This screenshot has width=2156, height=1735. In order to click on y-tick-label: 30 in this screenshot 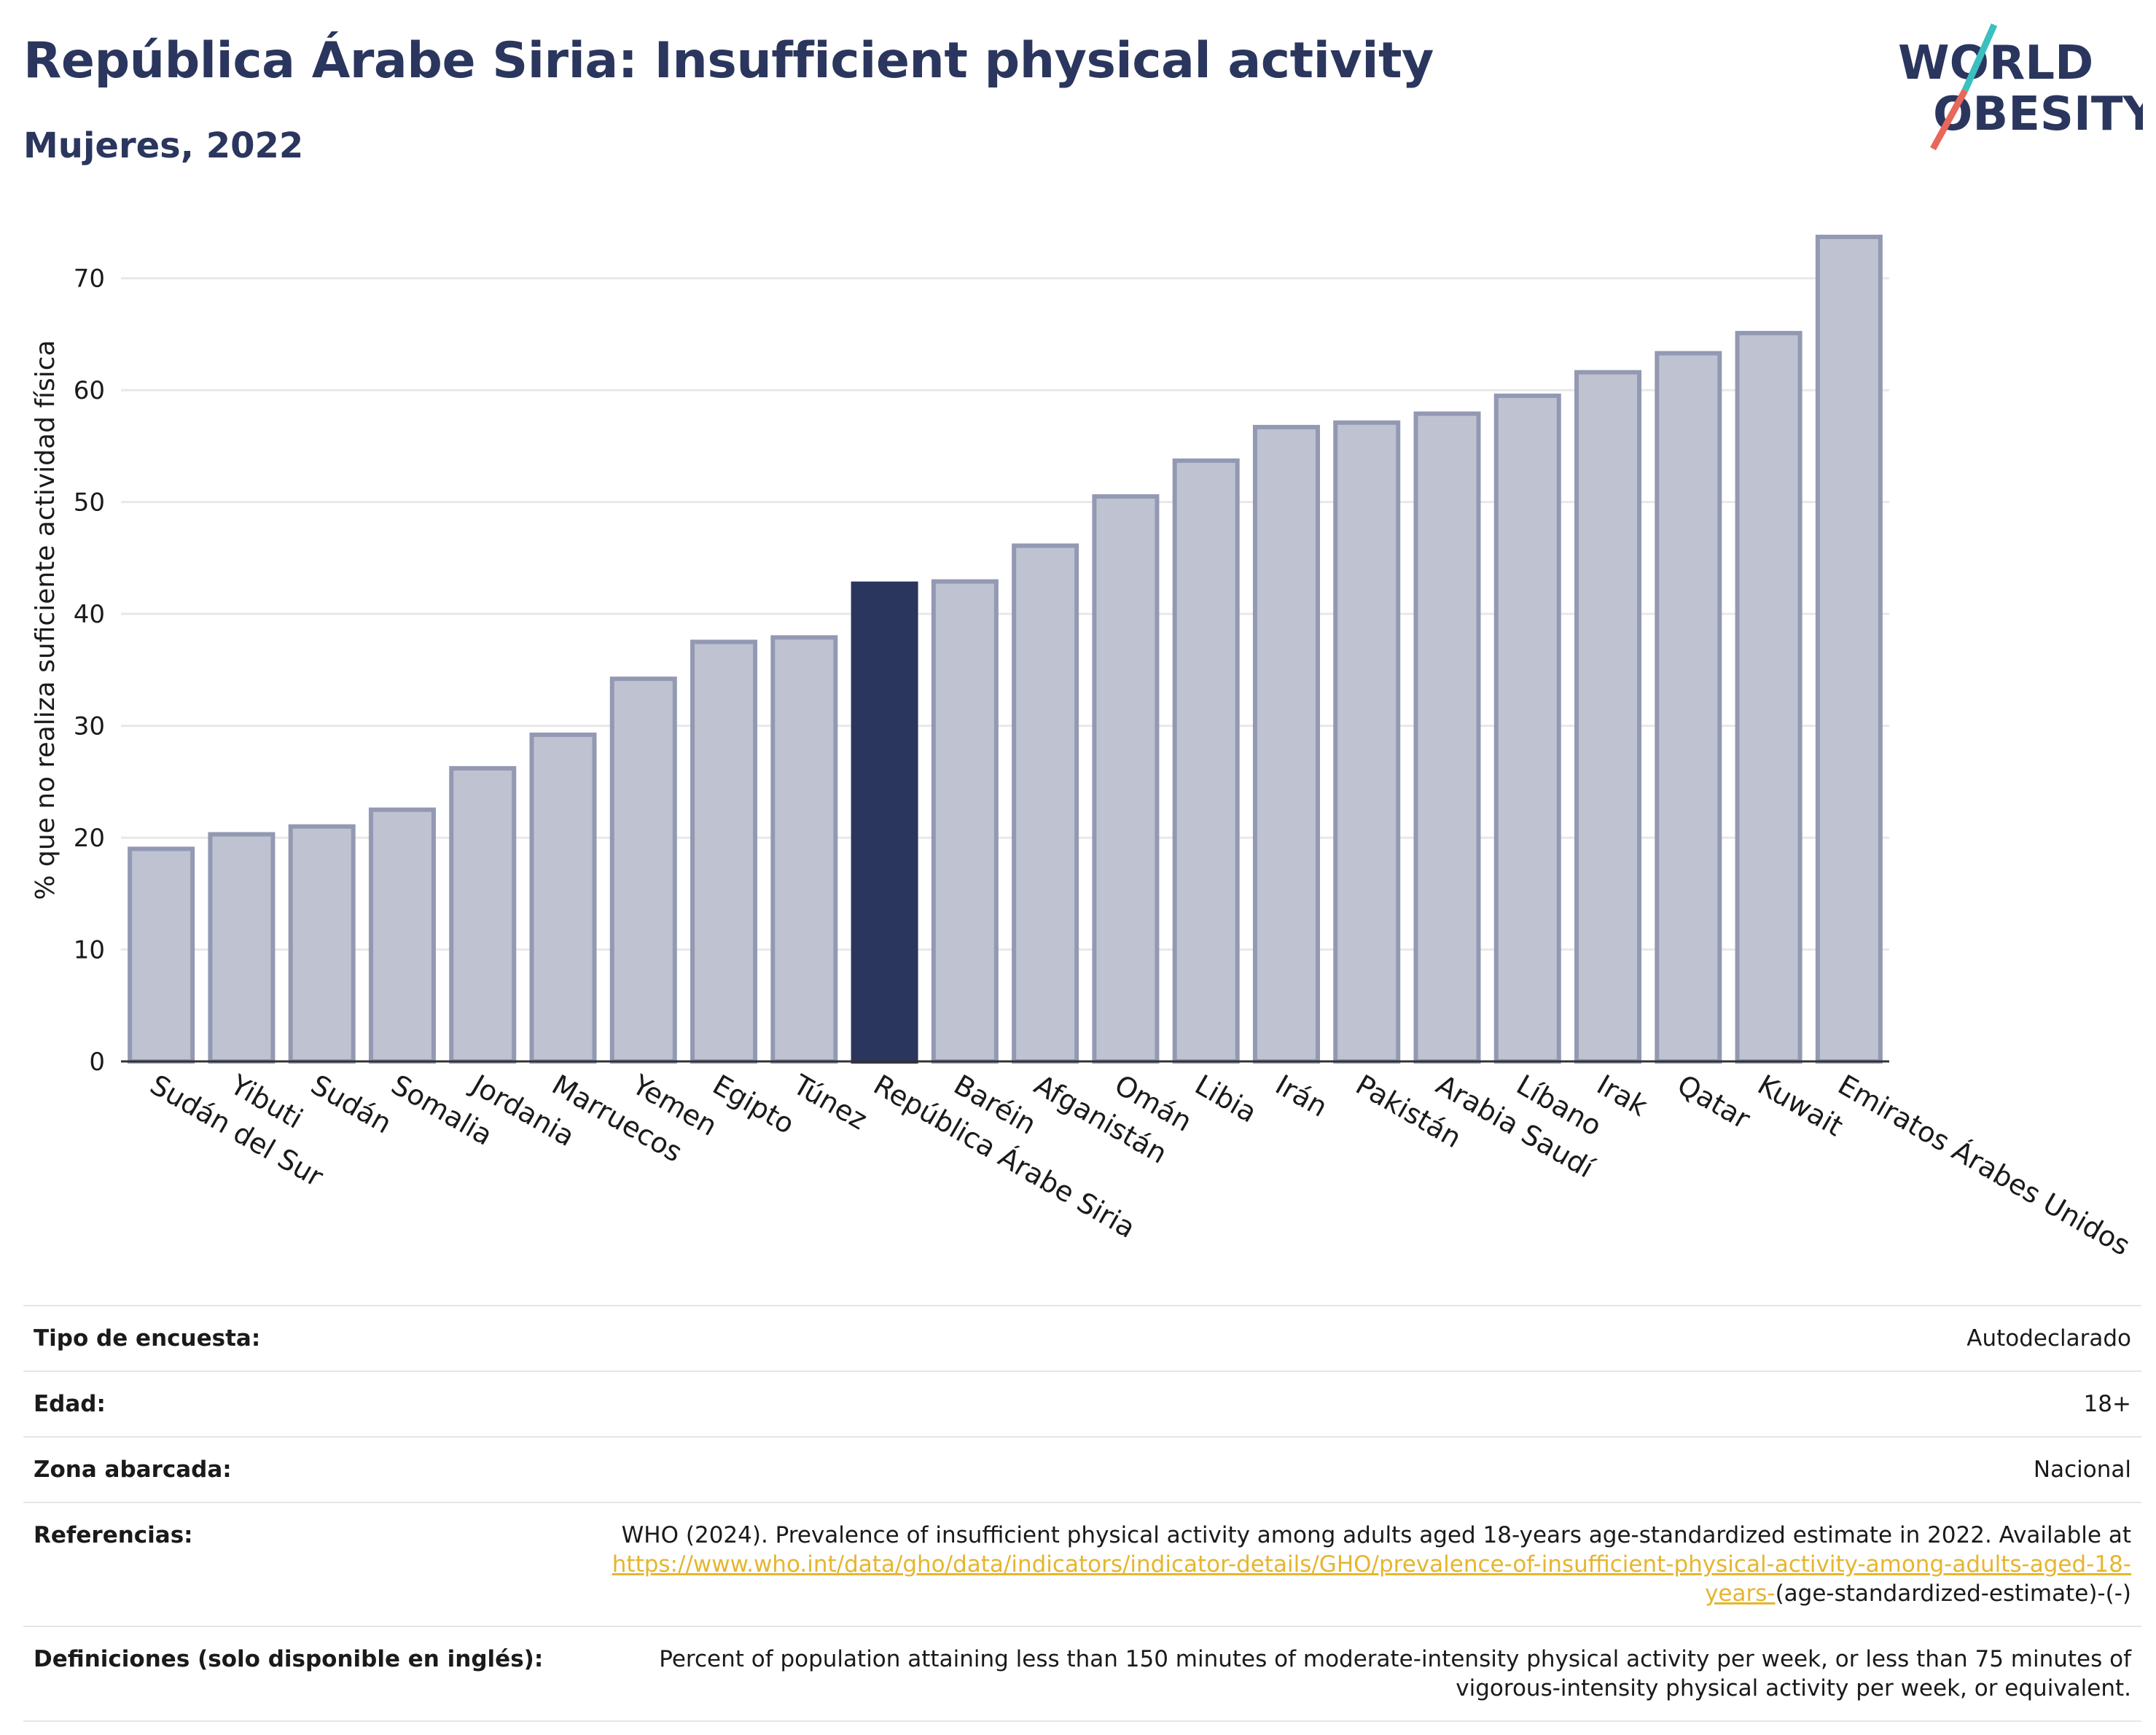, I will do `click(90, 726)`.